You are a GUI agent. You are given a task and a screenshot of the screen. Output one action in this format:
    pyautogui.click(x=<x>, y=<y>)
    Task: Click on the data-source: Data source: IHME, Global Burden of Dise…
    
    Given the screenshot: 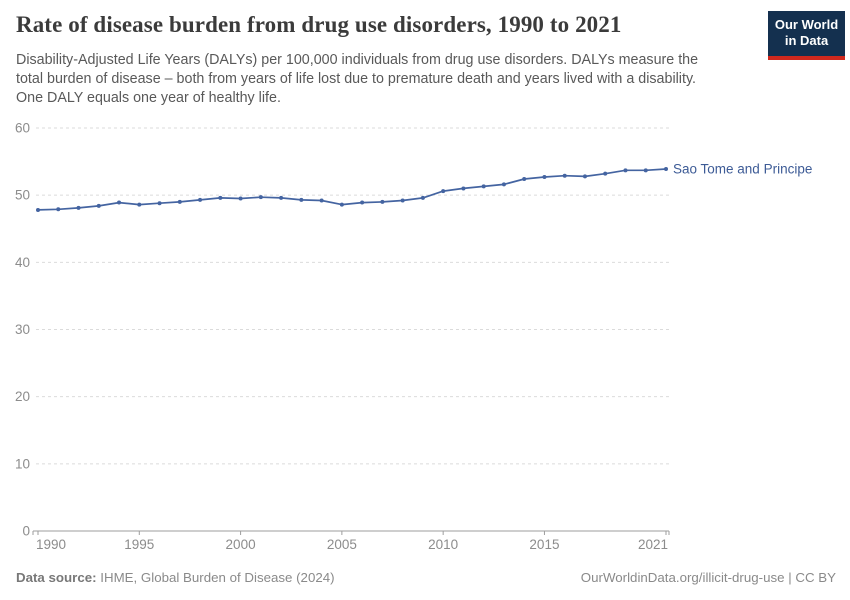 What is the action you would take?
    pyautogui.click(x=175, y=577)
    